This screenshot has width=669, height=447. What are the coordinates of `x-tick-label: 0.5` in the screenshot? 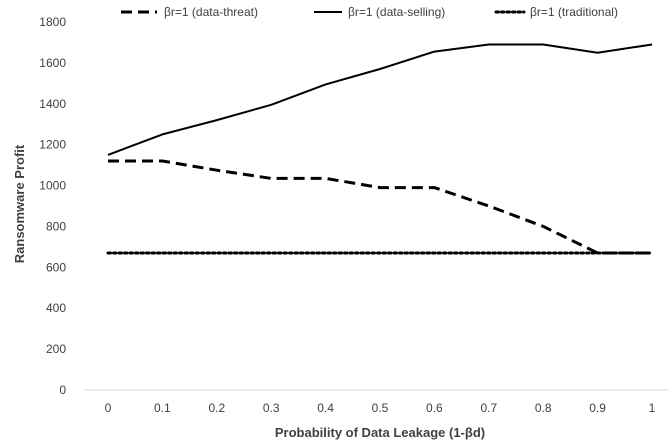 It's located at (380, 408).